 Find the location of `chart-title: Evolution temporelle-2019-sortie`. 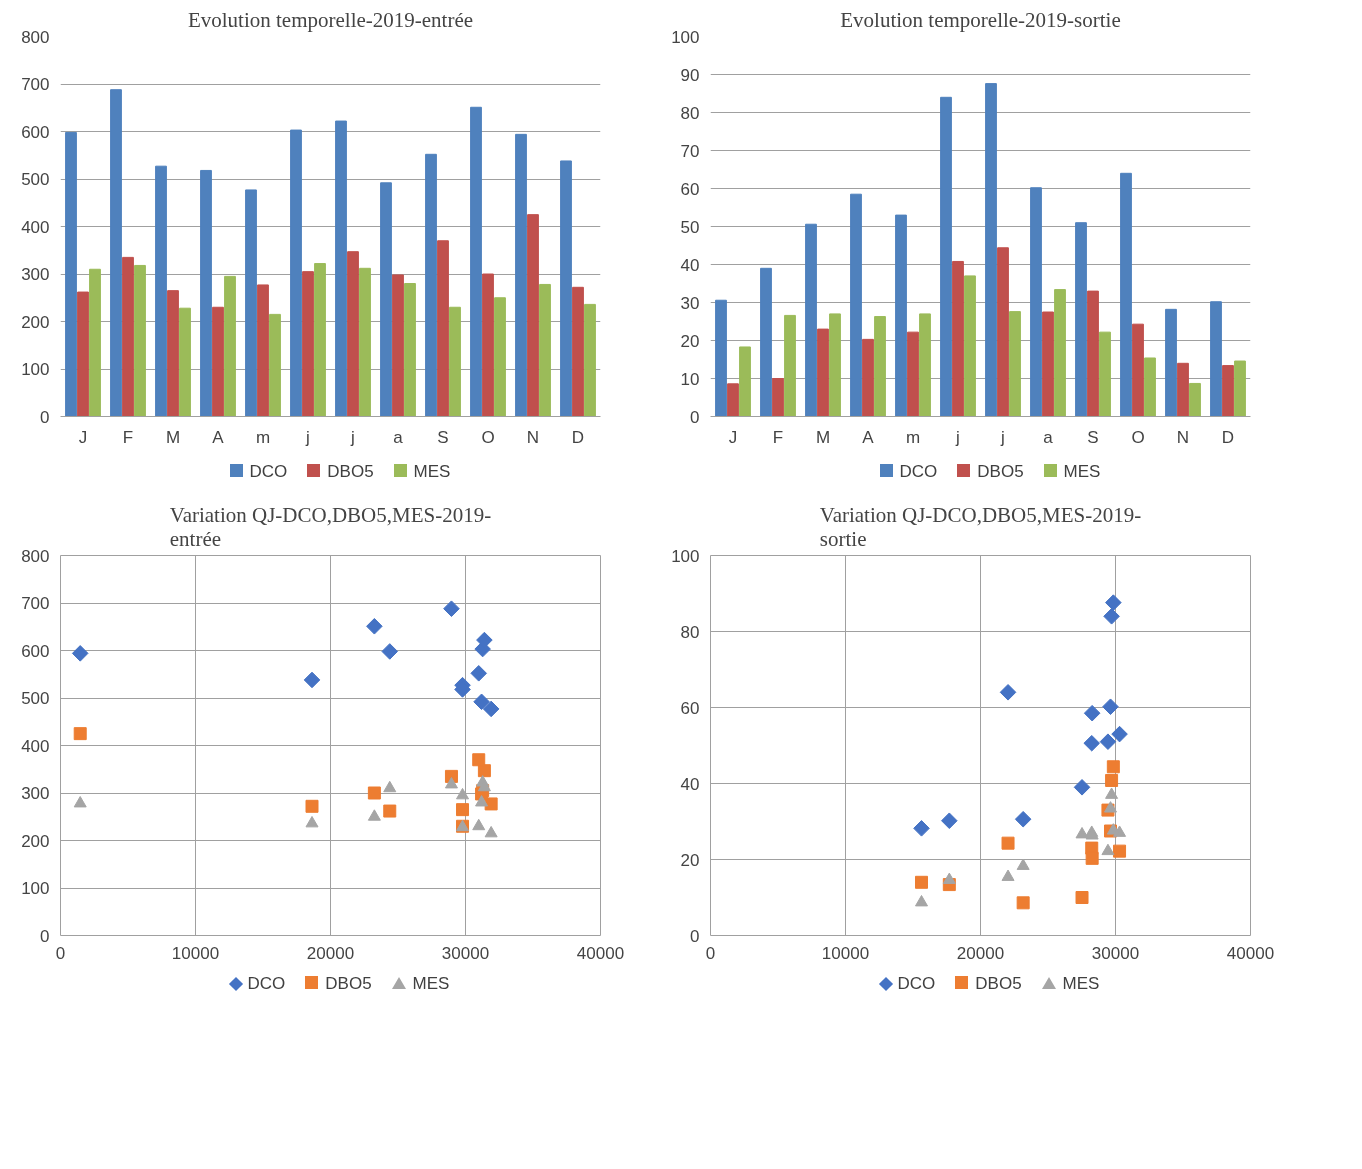

chart-title: Evolution temporelle-2019-sortie is located at coordinates (980, 19).